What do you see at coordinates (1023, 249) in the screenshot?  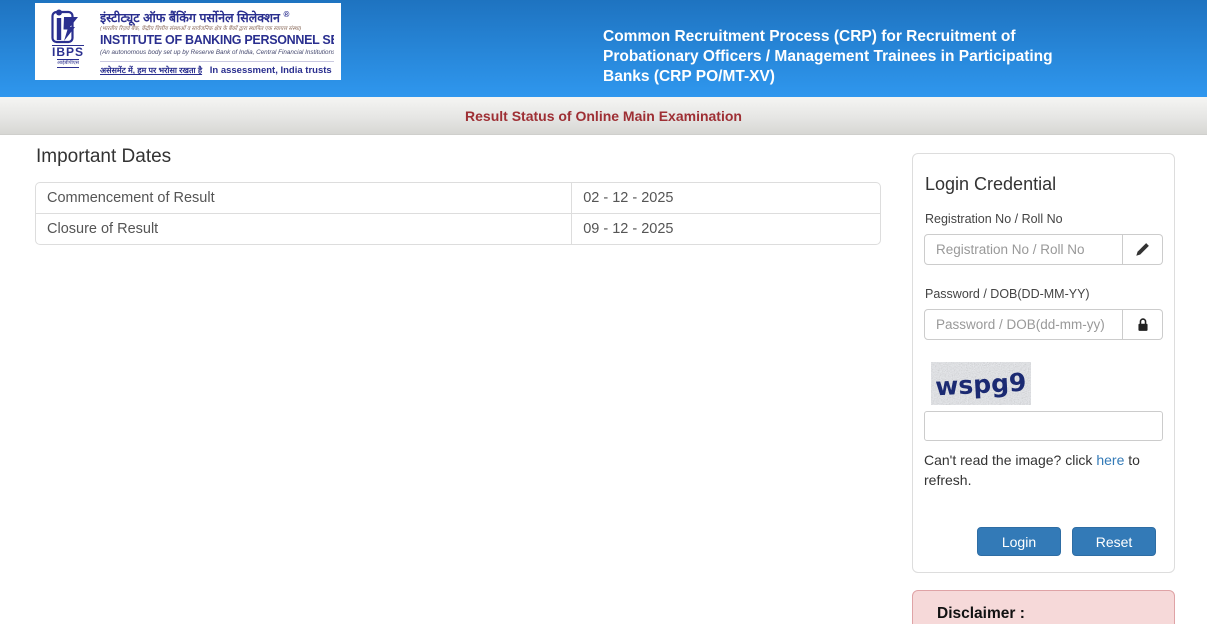 I see `registration-input` at bounding box center [1023, 249].